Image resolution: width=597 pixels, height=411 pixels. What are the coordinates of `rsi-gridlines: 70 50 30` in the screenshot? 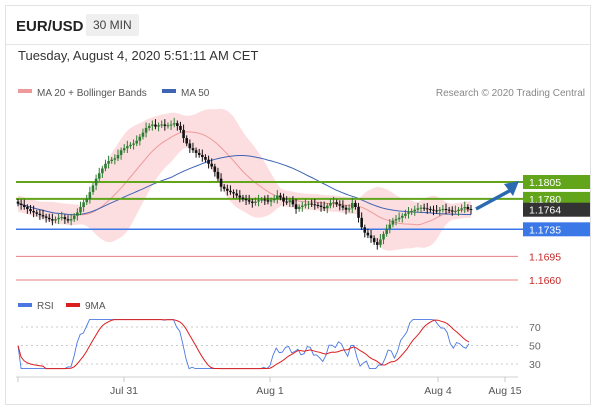 It's located at (281, 346).